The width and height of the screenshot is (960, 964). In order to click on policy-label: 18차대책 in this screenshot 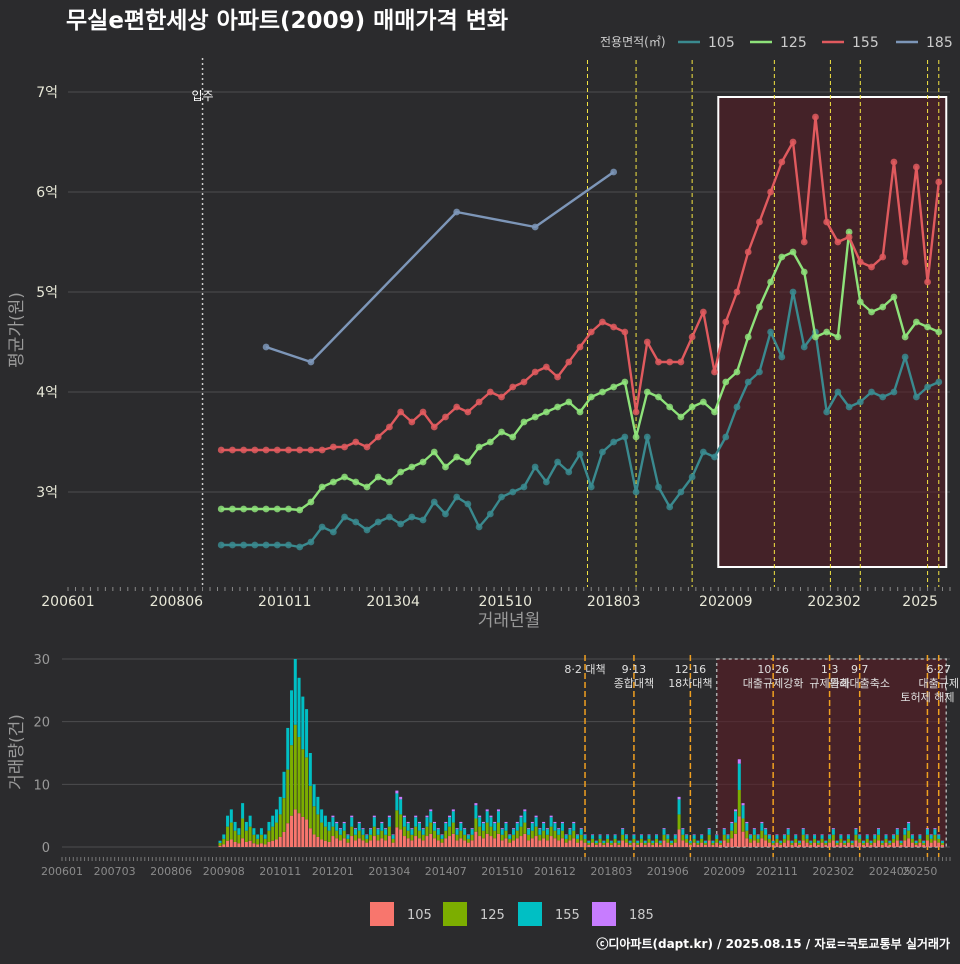, I will do `click(690, 683)`.